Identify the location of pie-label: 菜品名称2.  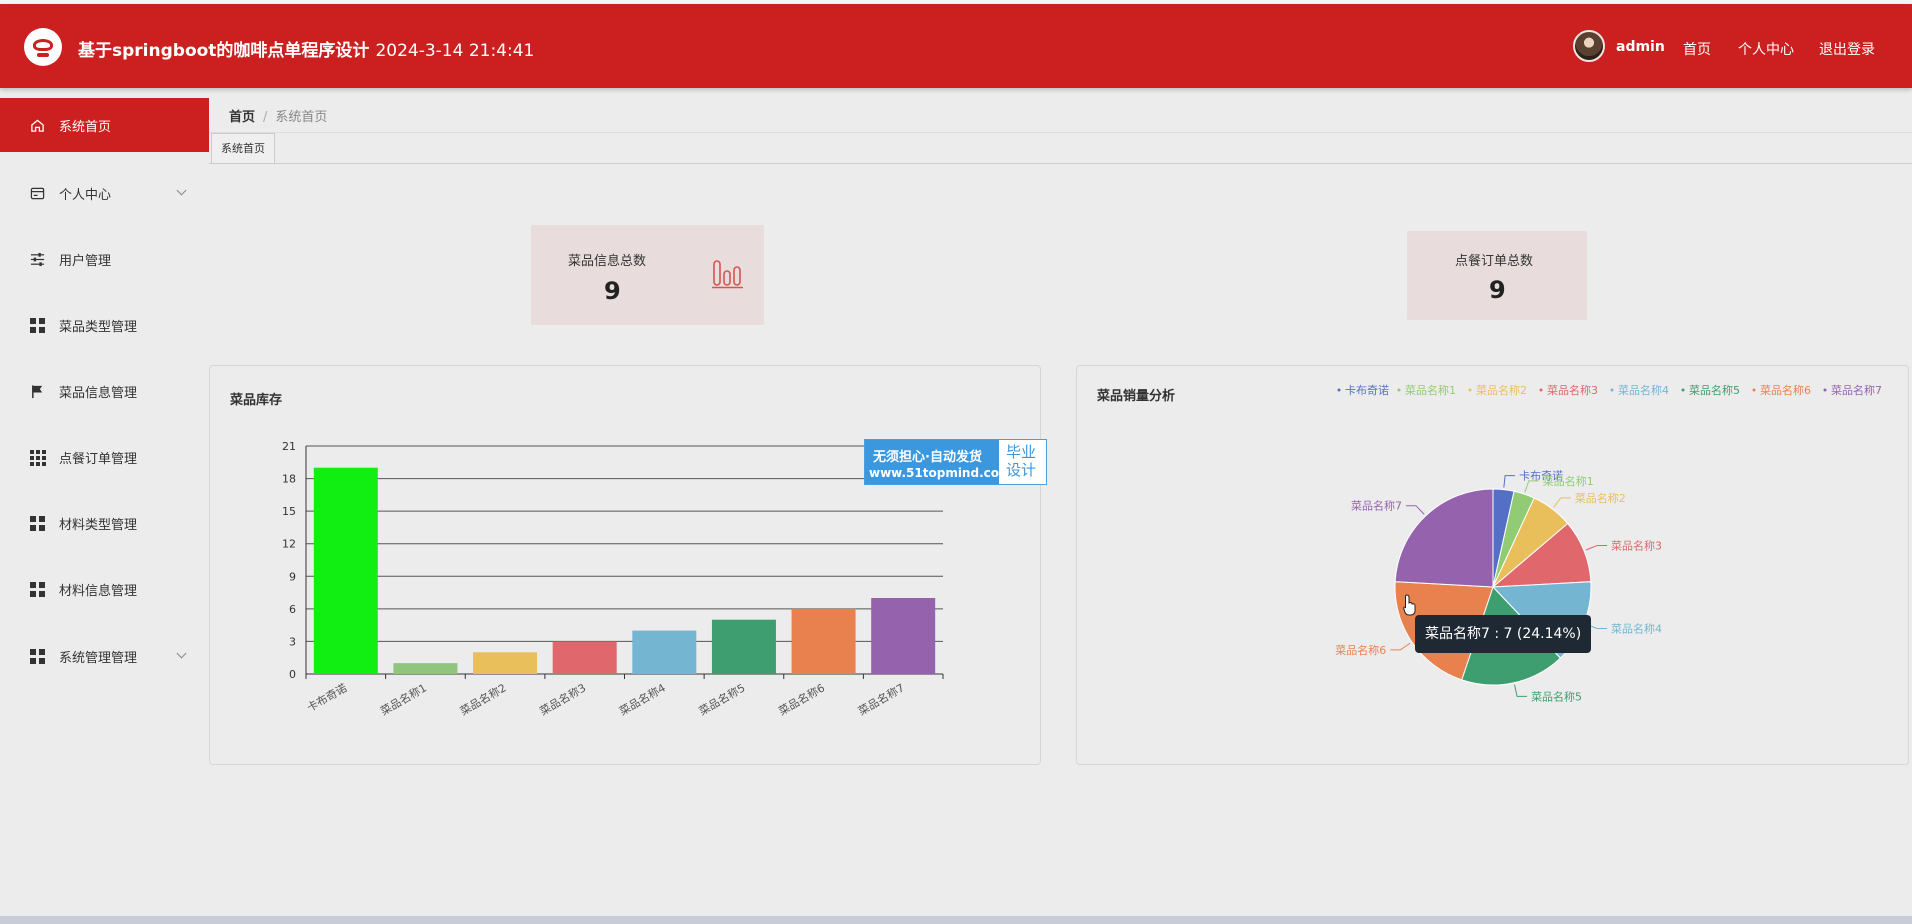
(1600, 498).